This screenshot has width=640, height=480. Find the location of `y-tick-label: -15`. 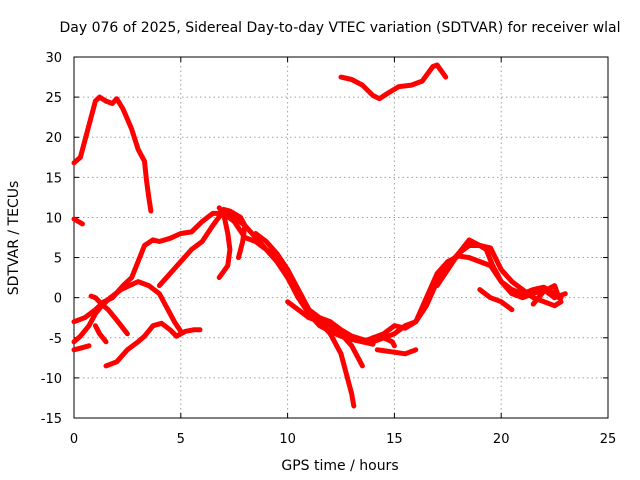

y-tick-label: -15 is located at coordinates (51, 419).